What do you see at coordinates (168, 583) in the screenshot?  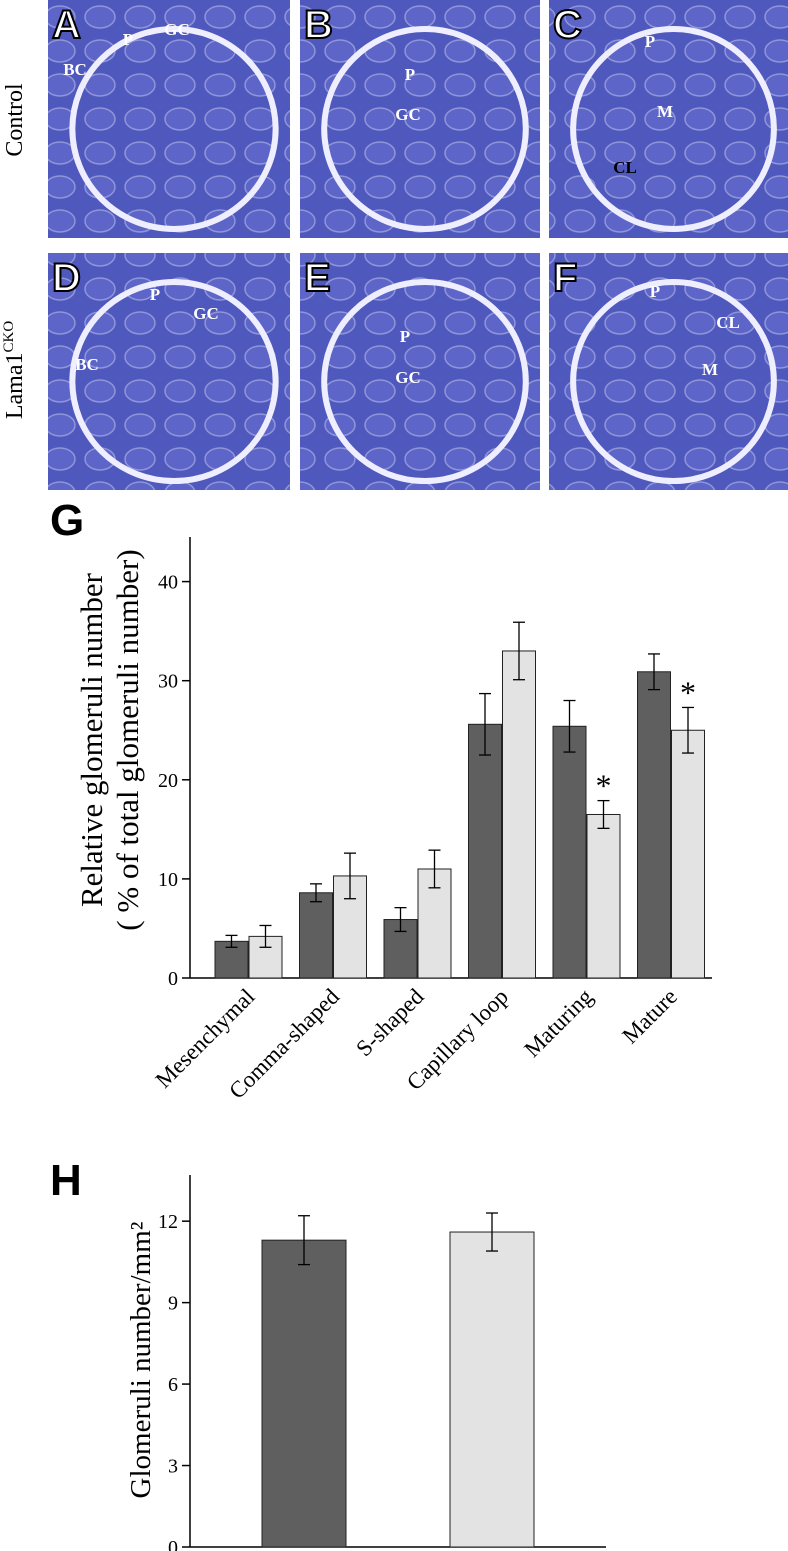 I see `y-tick-label: 40` at bounding box center [168, 583].